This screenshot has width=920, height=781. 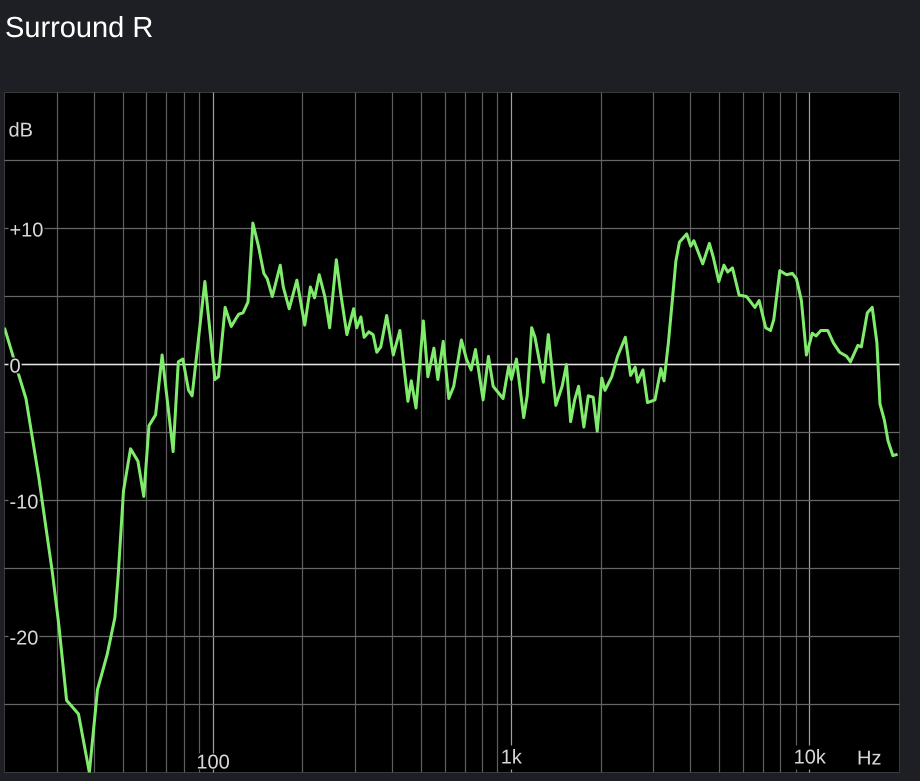 I want to click on y-tick-label: -20, so click(x=24, y=639).